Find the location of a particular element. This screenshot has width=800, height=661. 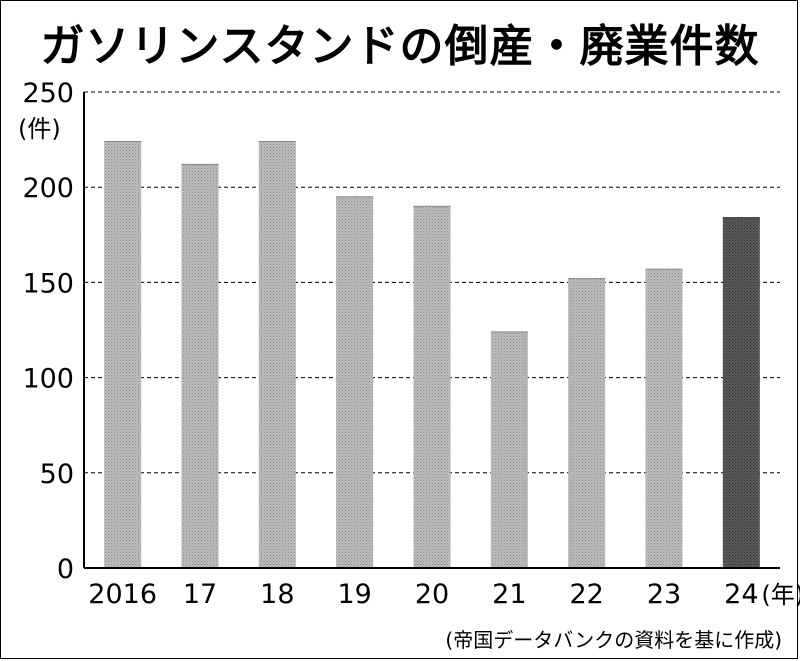

x-axis-unit: (年) is located at coordinates (780, 595).